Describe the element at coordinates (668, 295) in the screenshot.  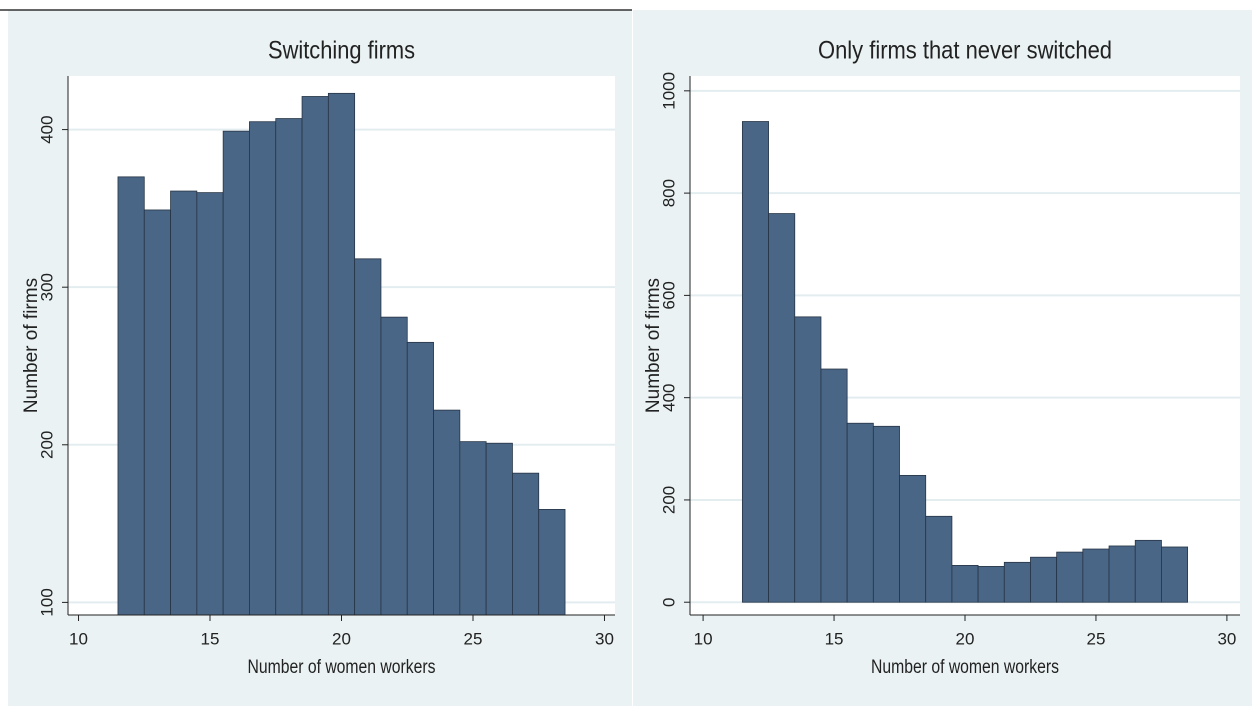
I see `y-tick-label: 600` at that location.